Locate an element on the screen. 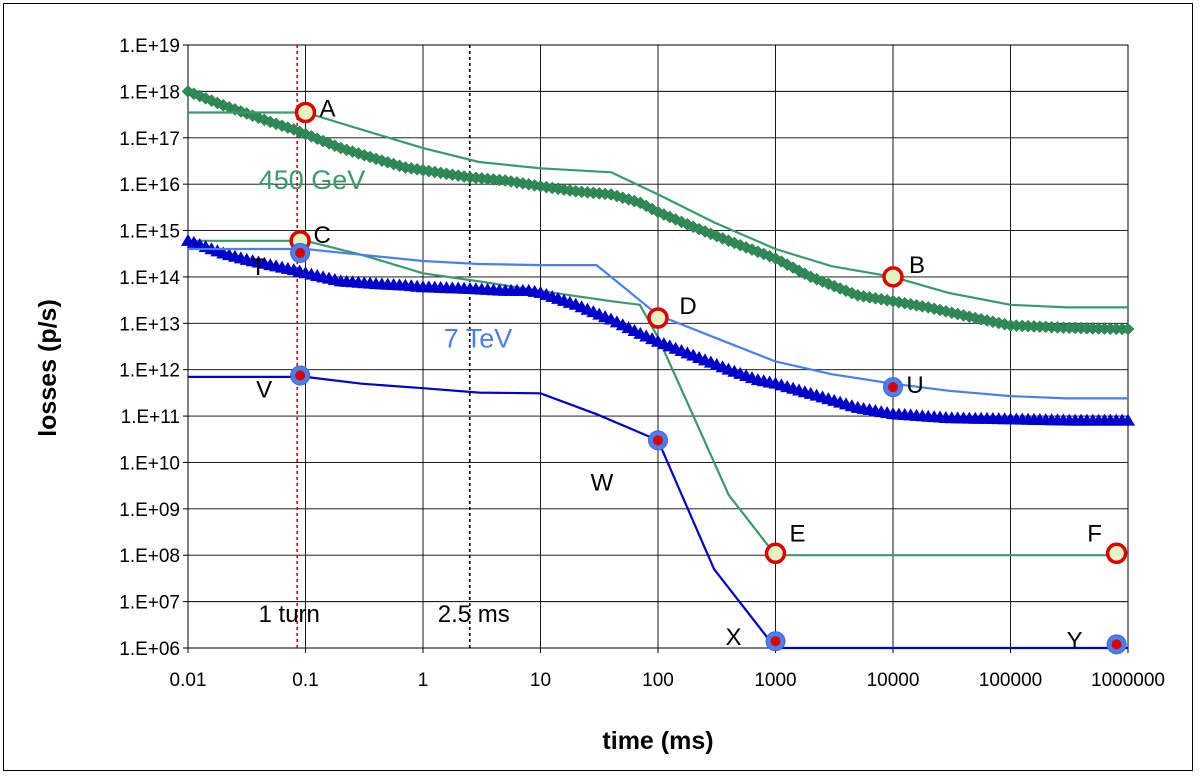 This screenshot has height=776, width=1199. x-tick-label: 1000 is located at coordinates (775, 680).